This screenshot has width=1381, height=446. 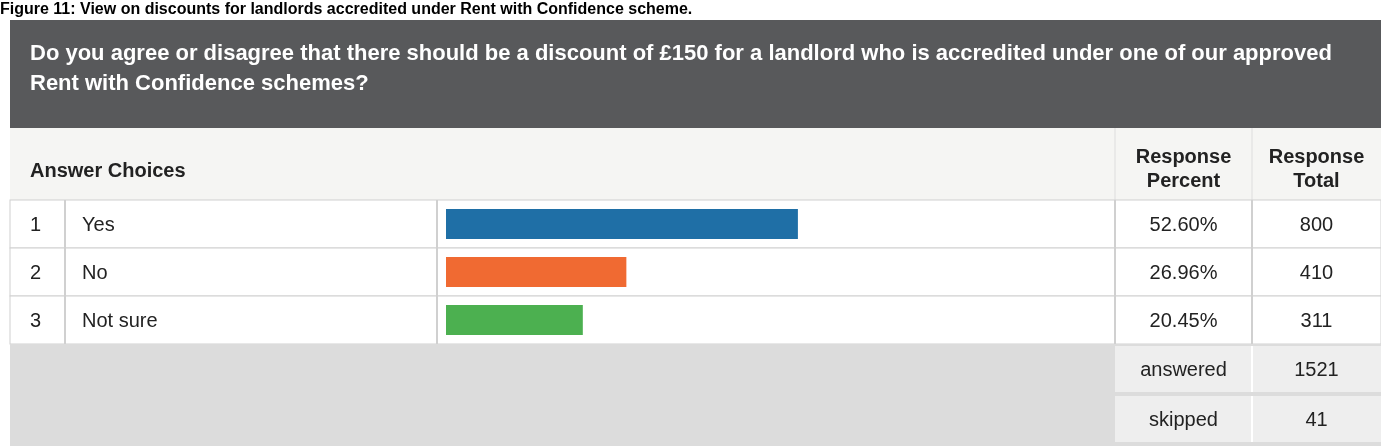 What do you see at coordinates (1183, 168) in the screenshot?
I see `text: Response Percent` at bounding box center [1183, 168].